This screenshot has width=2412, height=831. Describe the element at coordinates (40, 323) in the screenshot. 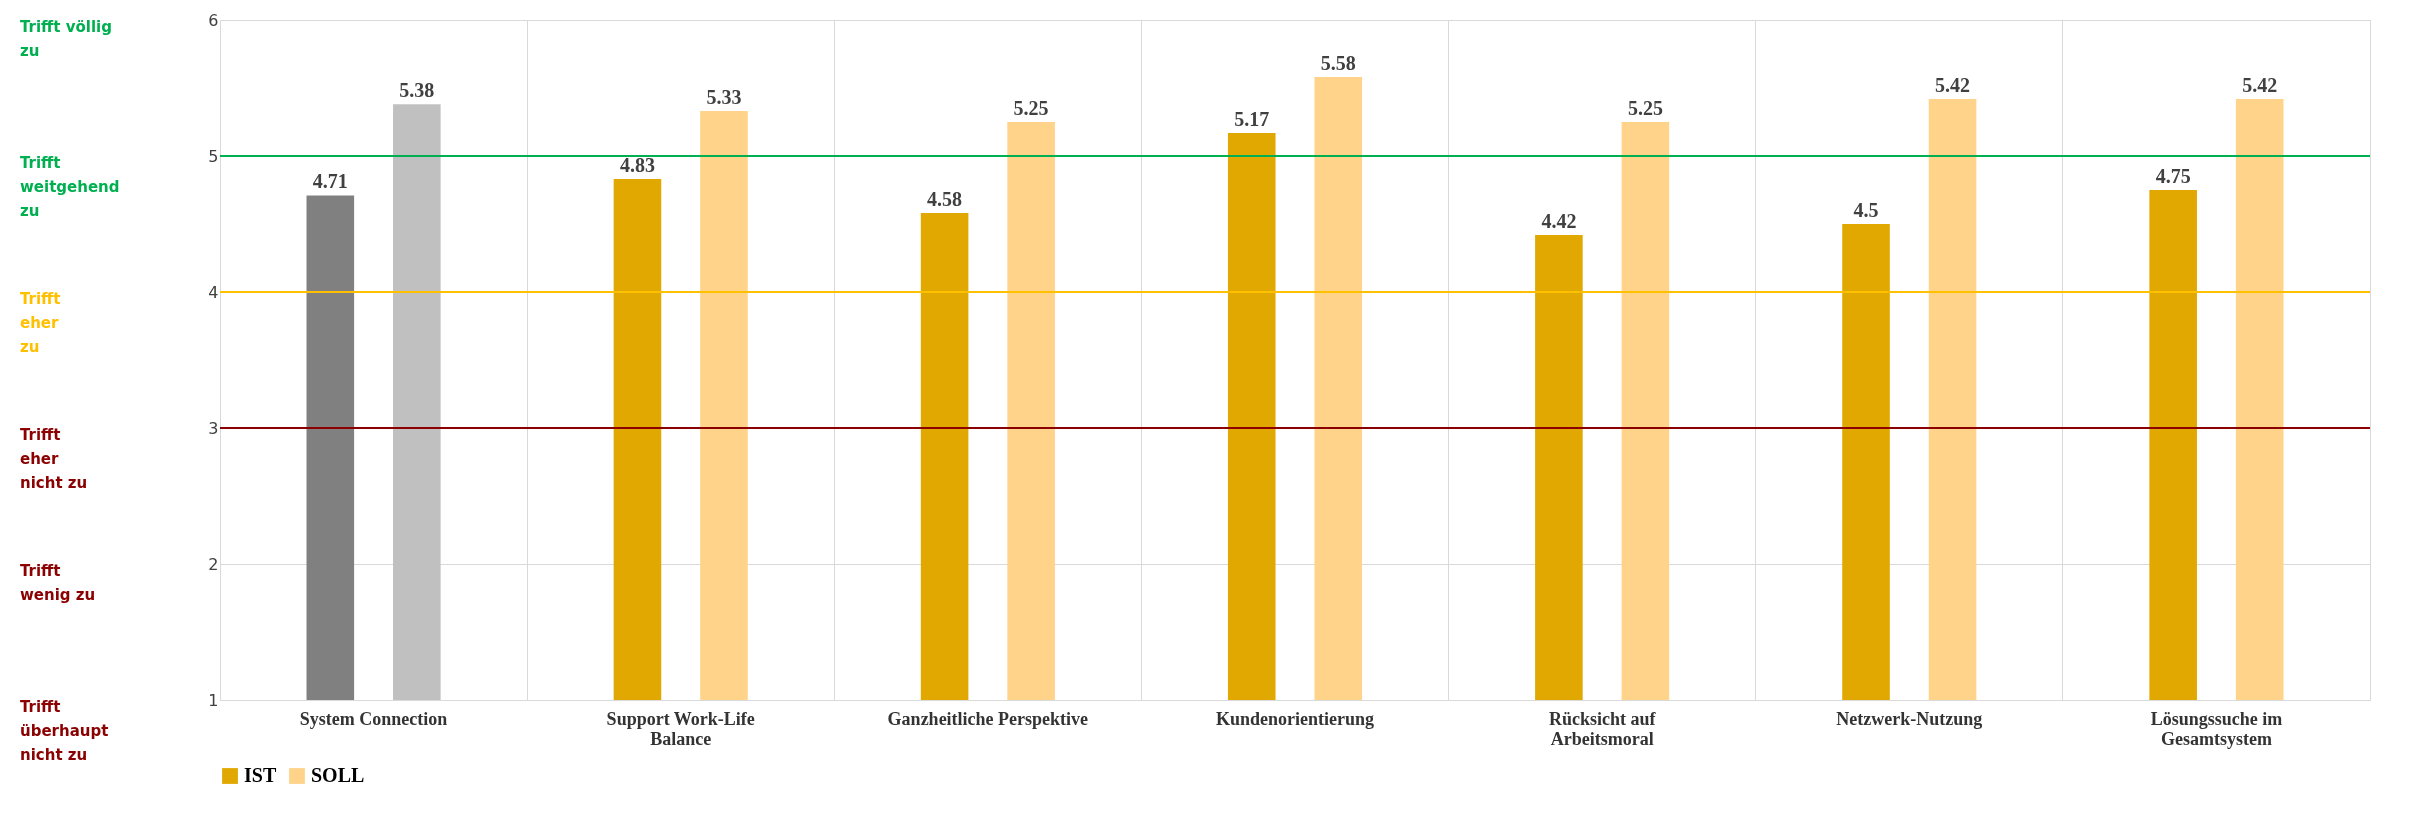

I see `text: Trifft eher zu` at that location.